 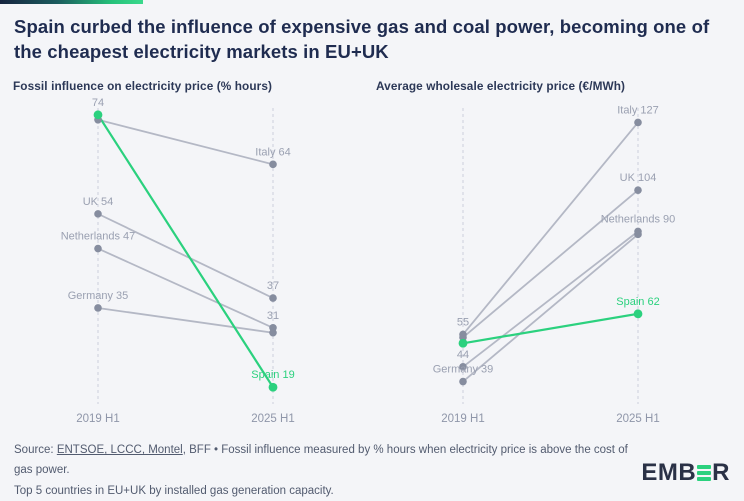 I want to click on series-label-germany-2019: Germany 39, so click(x=463, y=370).